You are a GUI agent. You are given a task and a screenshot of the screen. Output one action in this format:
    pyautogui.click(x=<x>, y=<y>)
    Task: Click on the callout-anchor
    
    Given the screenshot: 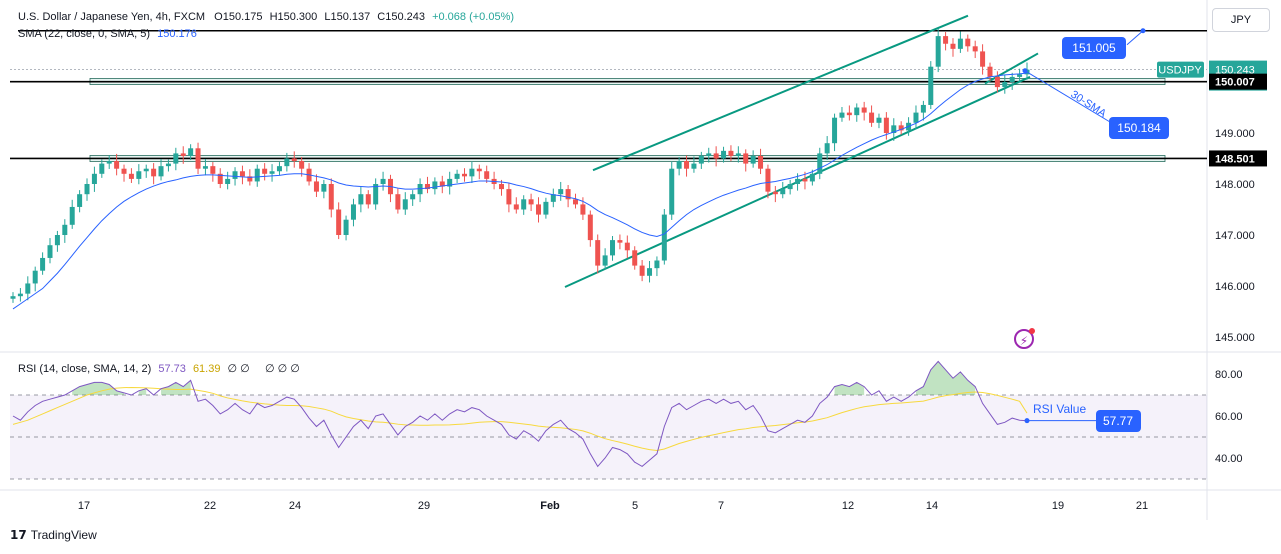 What is the action you would take?
    pyautogui.click(x=1143, y=31)
    